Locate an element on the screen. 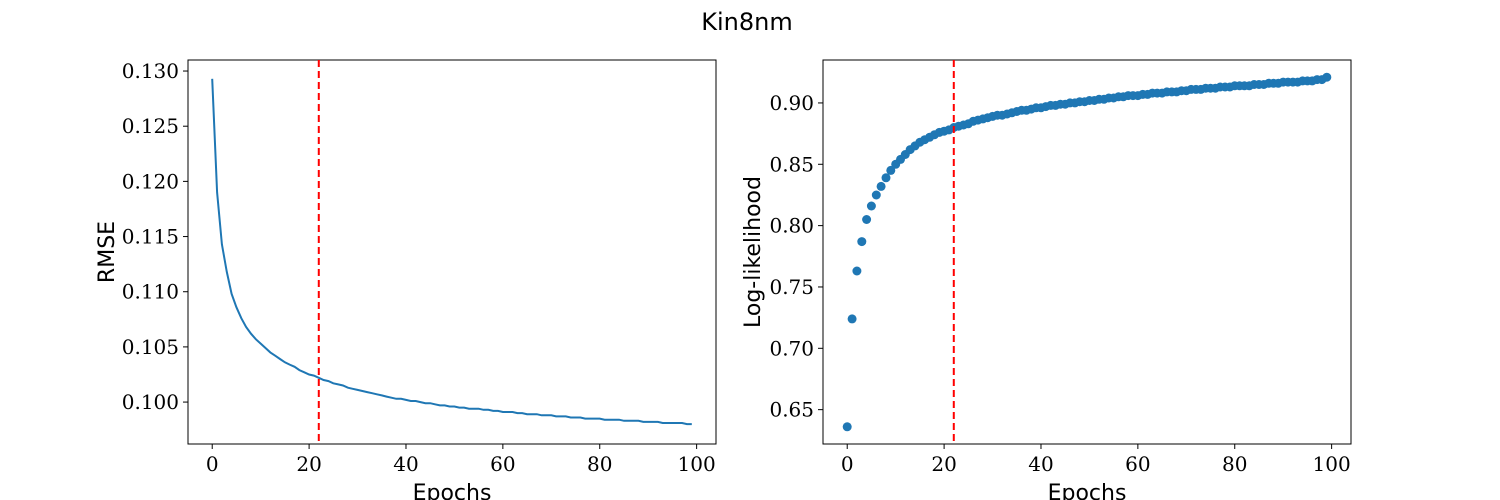 The image size is (1500, 500). rmse-y-tick-label: 0.110 is located at coordinates (150, 292).